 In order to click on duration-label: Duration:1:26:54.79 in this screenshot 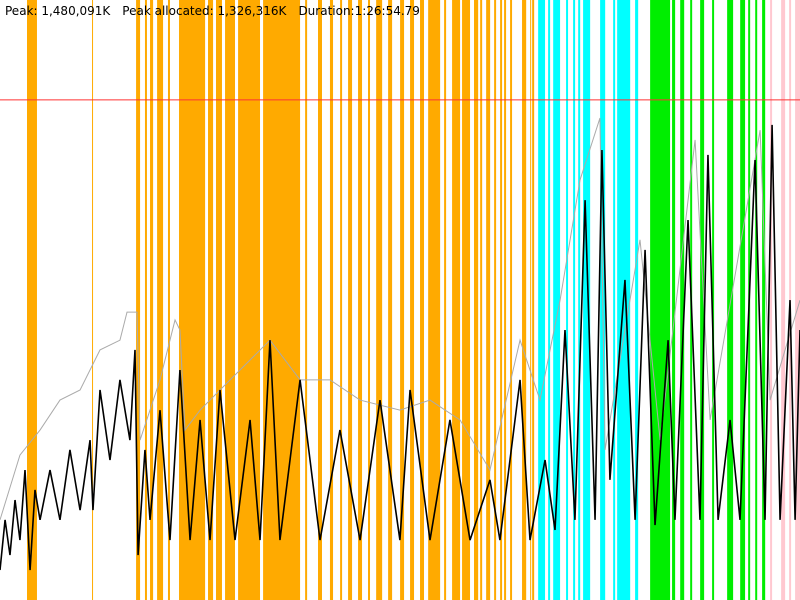, I will do `click(359, 11)`.